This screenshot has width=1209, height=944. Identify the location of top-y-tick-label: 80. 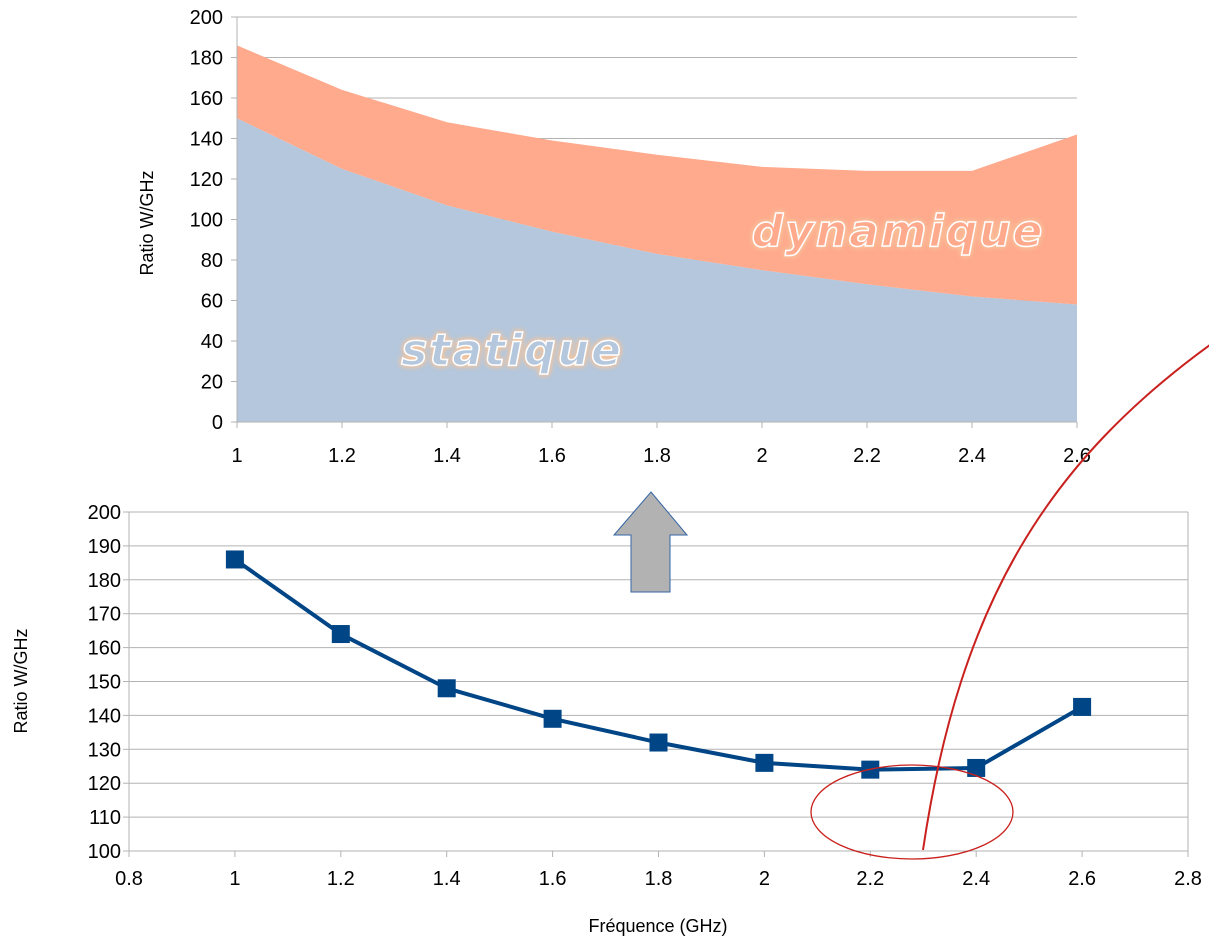
(212, 261).